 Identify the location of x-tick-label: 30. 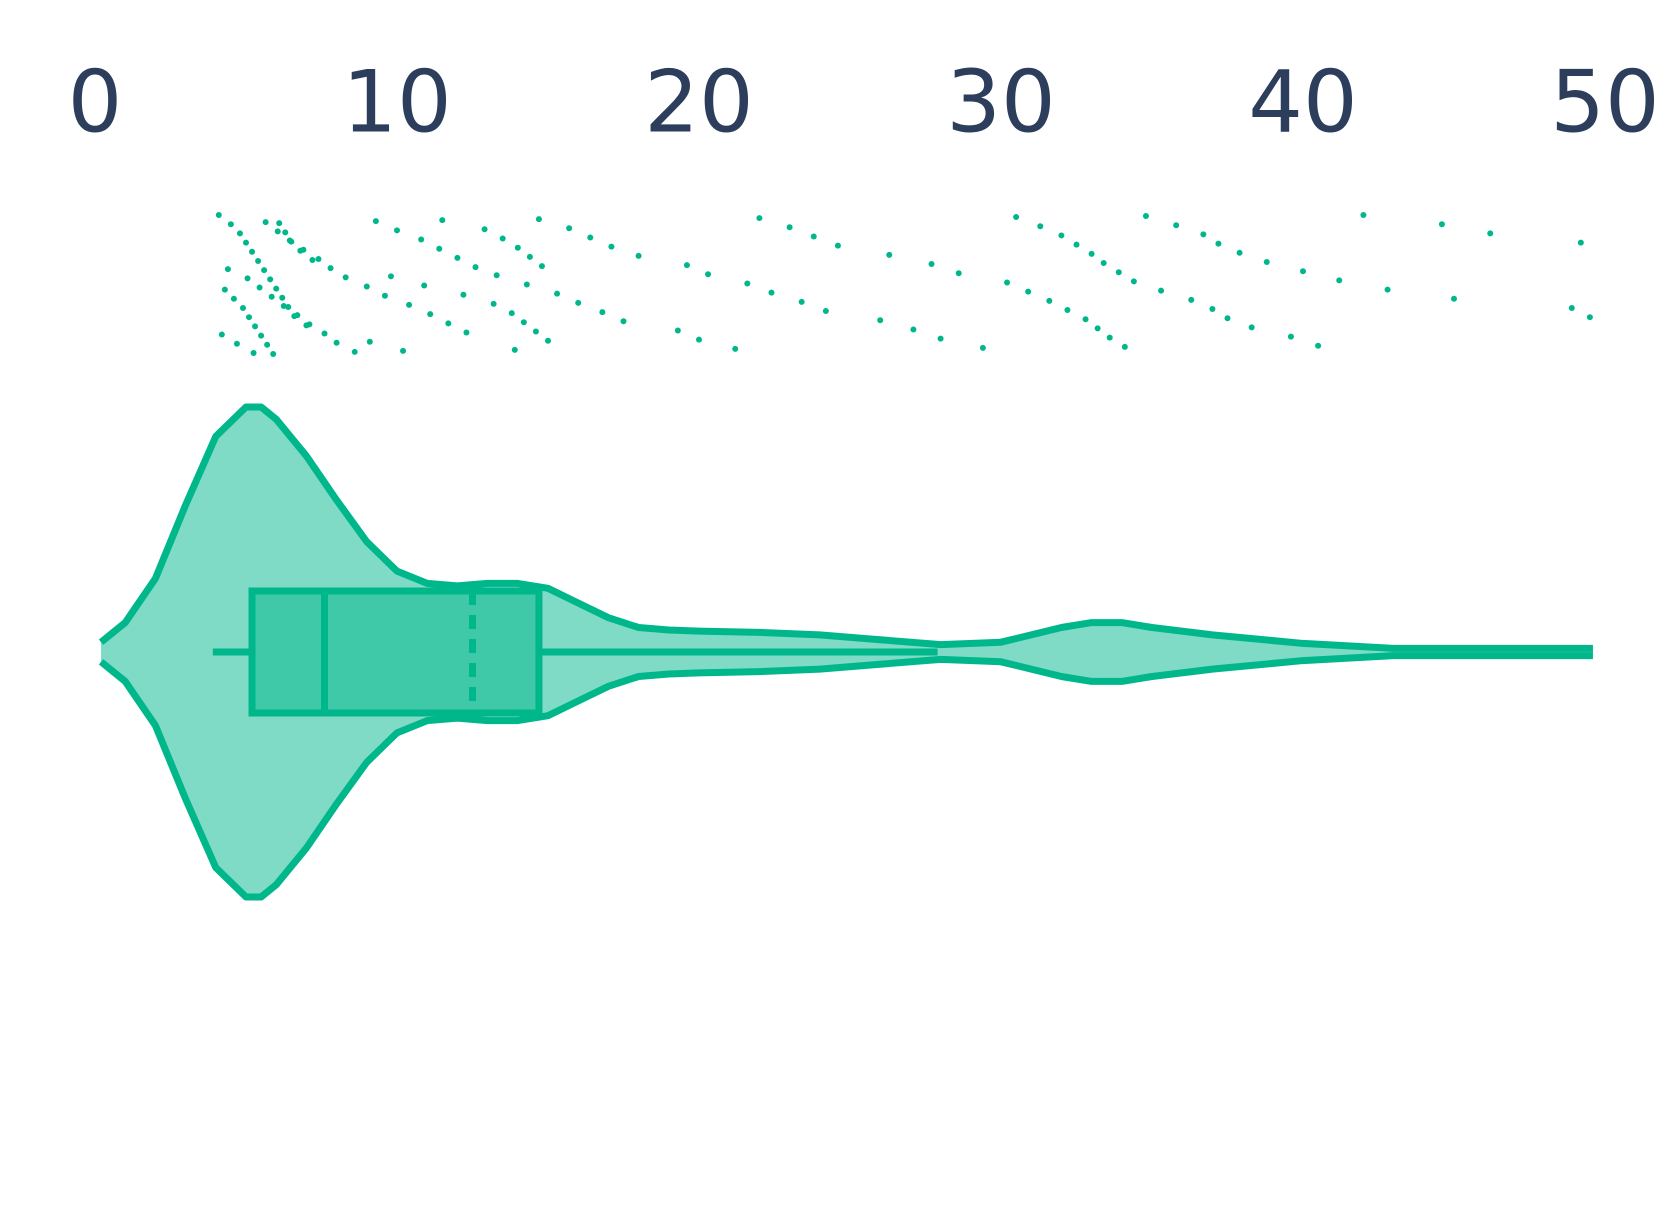
(1000, 102).